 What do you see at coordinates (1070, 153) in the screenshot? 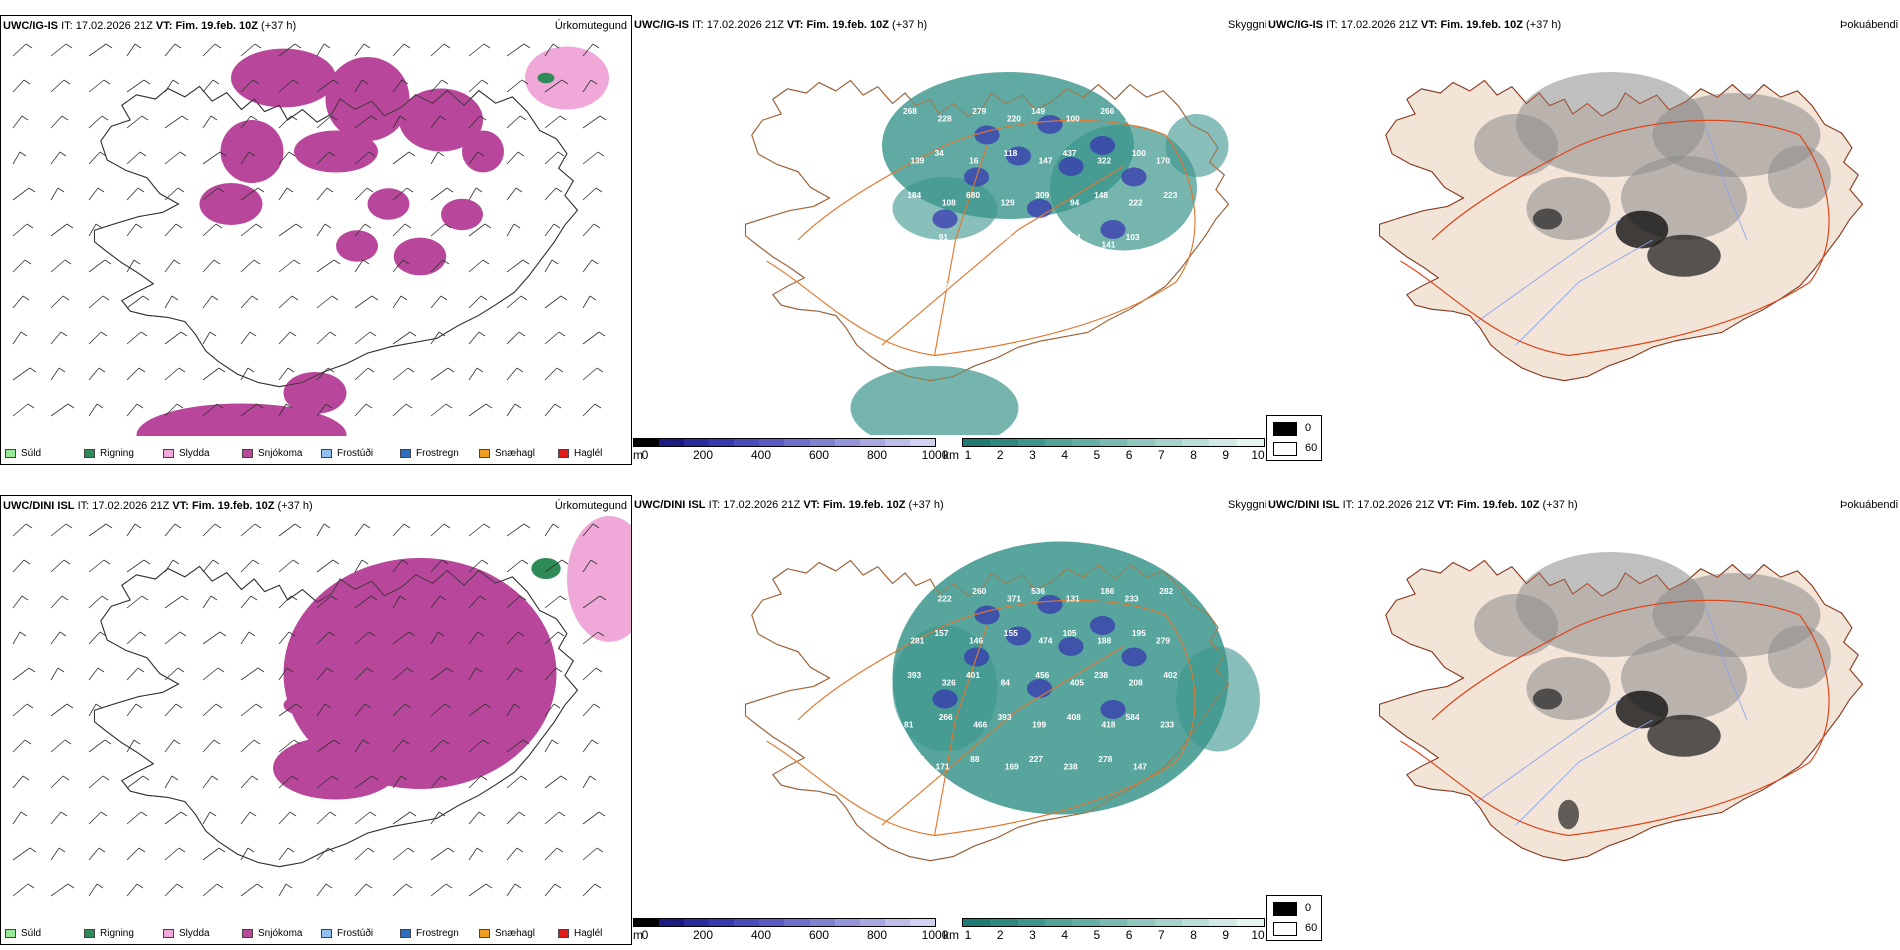
I see `peak-elevation-label: 437` at bounding box center [1070, 153].